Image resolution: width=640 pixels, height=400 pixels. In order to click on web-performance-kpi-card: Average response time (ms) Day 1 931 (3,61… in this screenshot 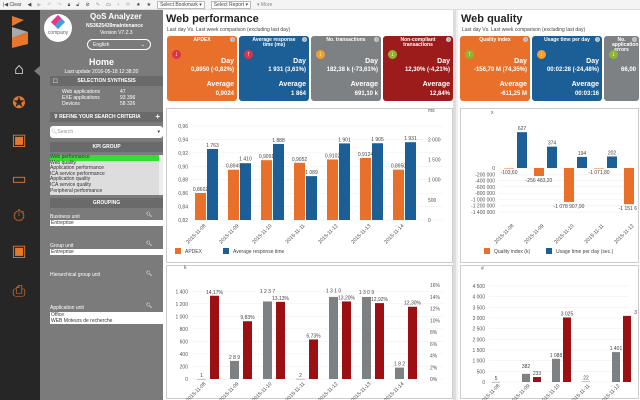, I will do `click(274, 68)`.